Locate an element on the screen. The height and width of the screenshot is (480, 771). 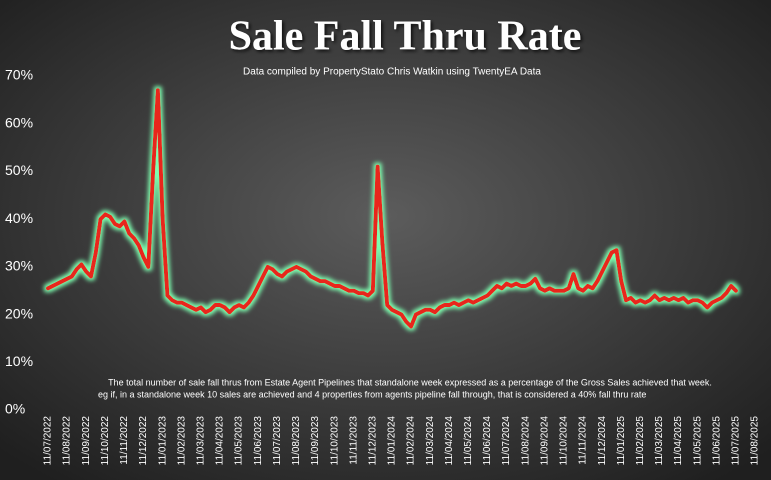
x-tick-label: 11/03/2024 is located at coordinates (430, 441).